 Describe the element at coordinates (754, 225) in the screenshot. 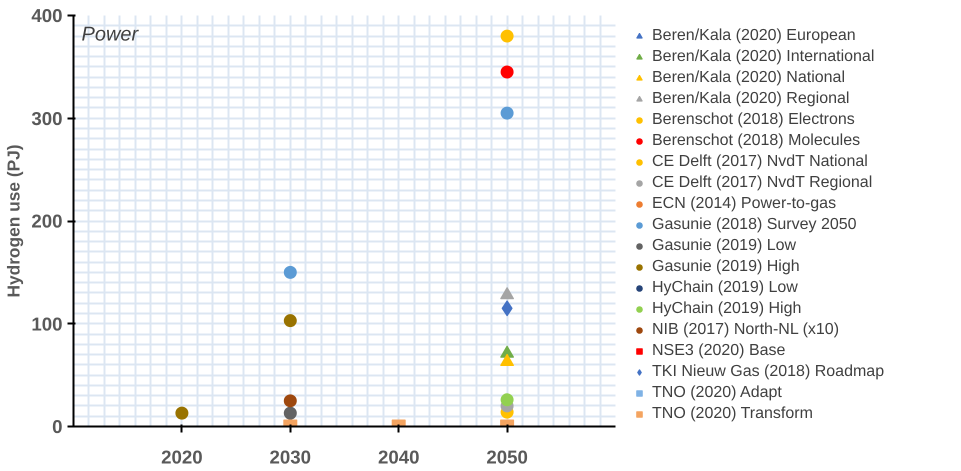

I see `legend-label: Gasunie (2018) Survey 2050` at that location.